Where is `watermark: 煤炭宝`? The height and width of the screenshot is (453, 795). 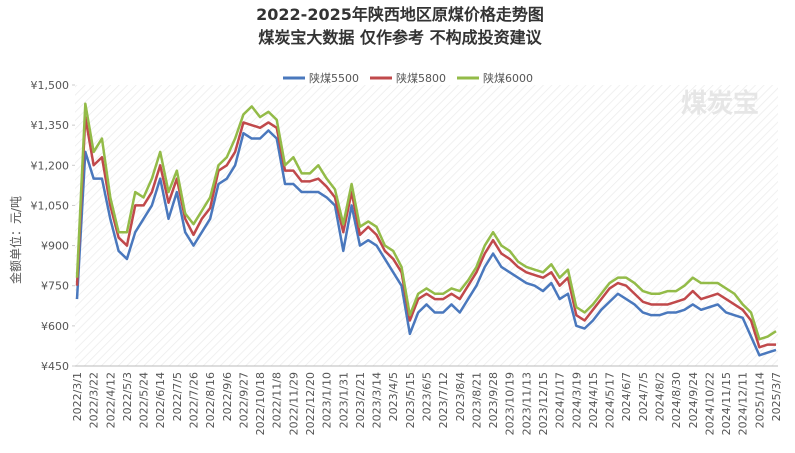
watermark: 煤炭宝 is located at coordinates (720, 103).